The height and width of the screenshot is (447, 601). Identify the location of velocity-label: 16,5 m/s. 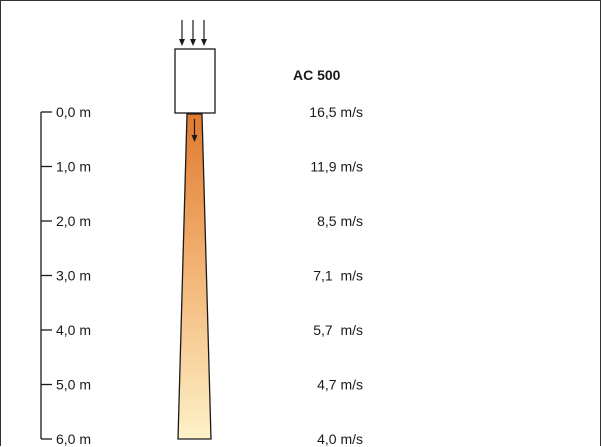
(336, 112).